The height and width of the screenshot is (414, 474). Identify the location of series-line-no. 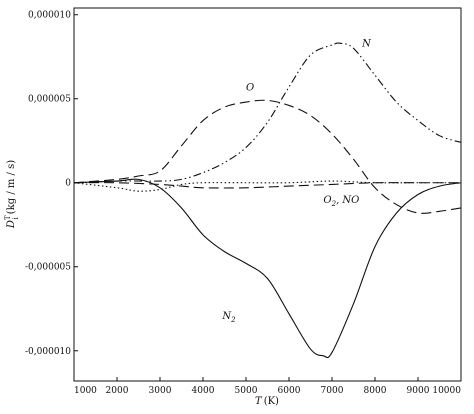
(267, 185).